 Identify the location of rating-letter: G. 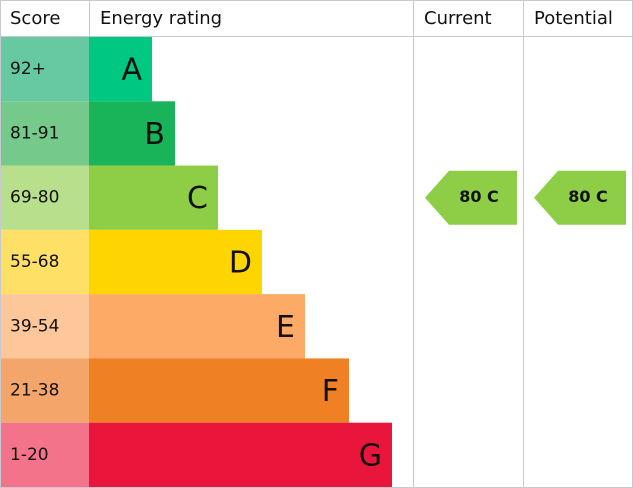
(370, 455).